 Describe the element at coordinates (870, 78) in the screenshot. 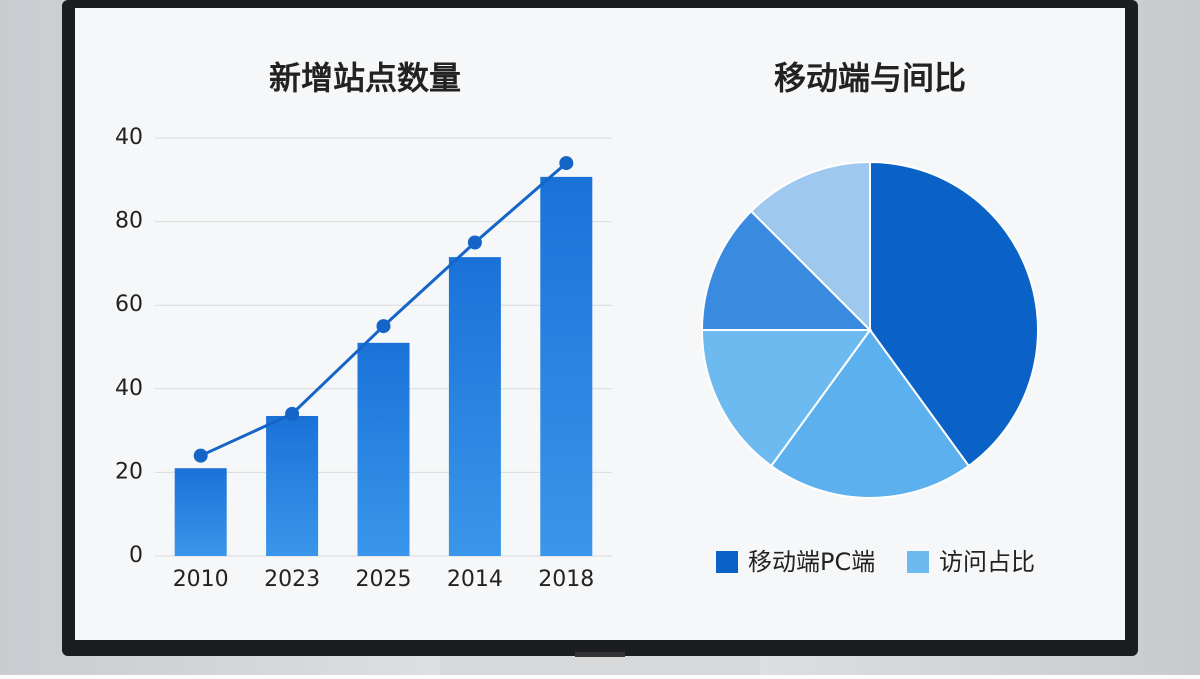

I see `pie-chart-title: 移动端与间比` at that location.